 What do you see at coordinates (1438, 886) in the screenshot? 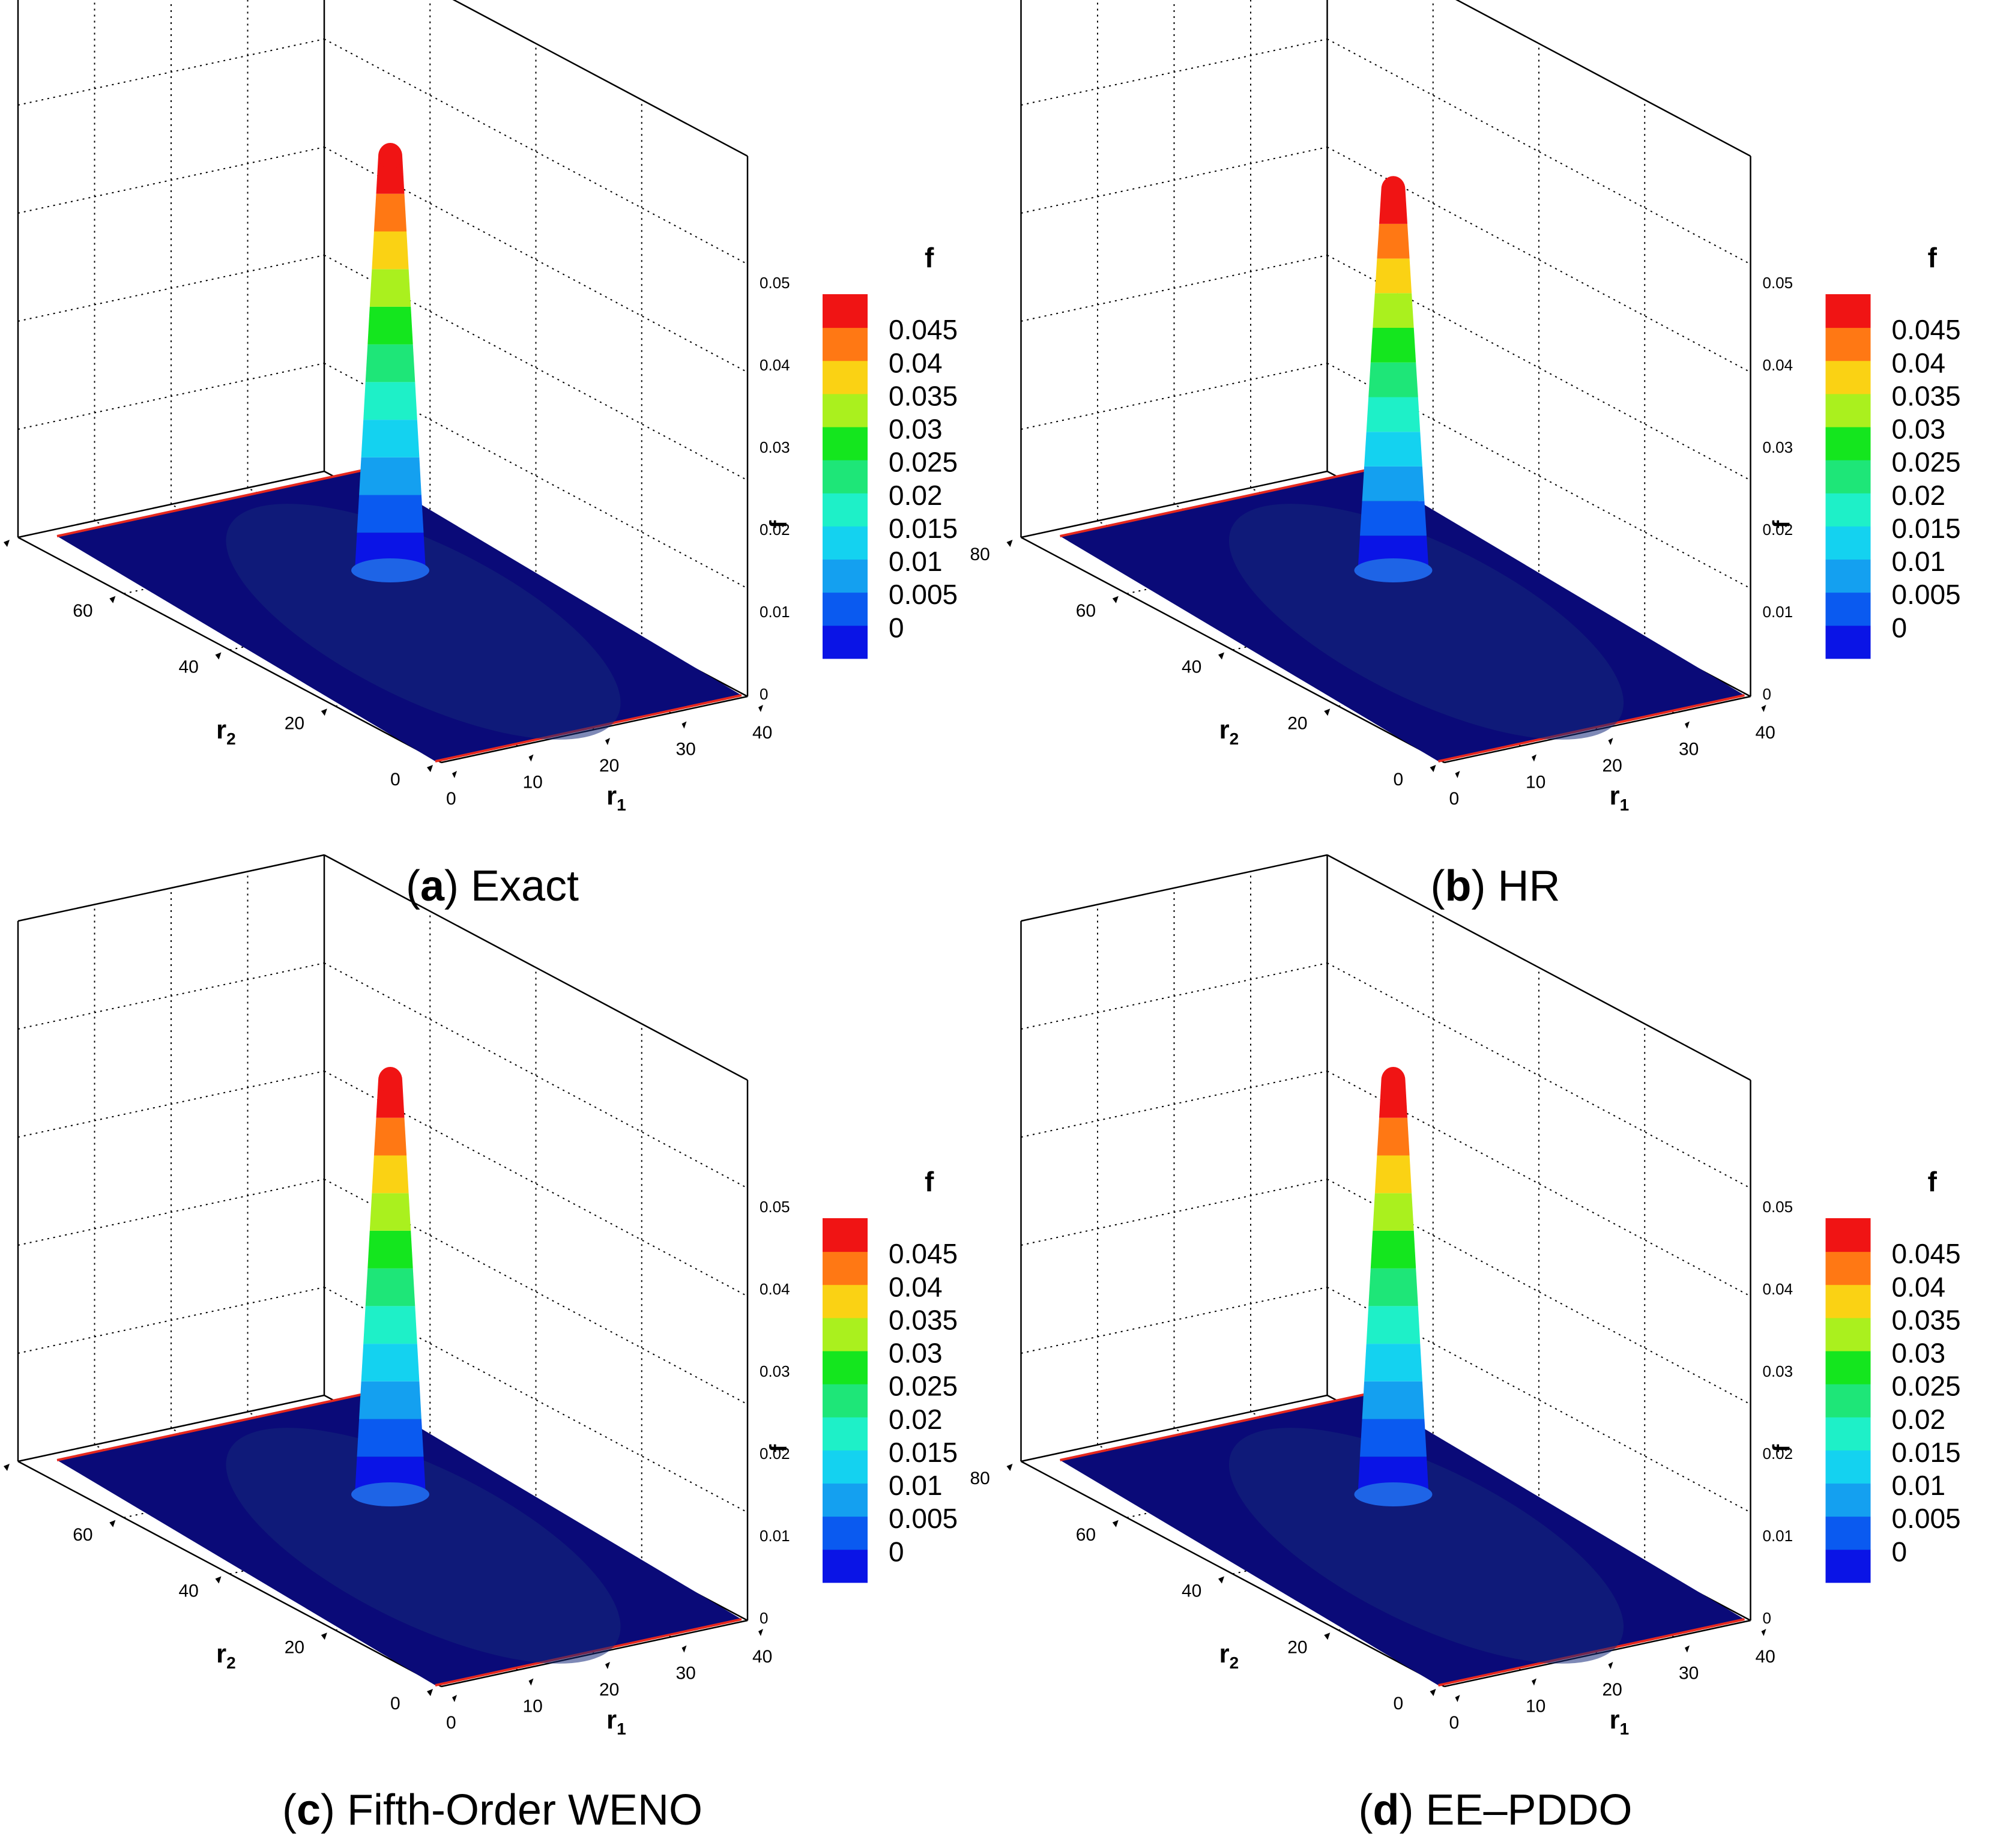
I see `caption-open: (` at bounding box center [1438, 886].